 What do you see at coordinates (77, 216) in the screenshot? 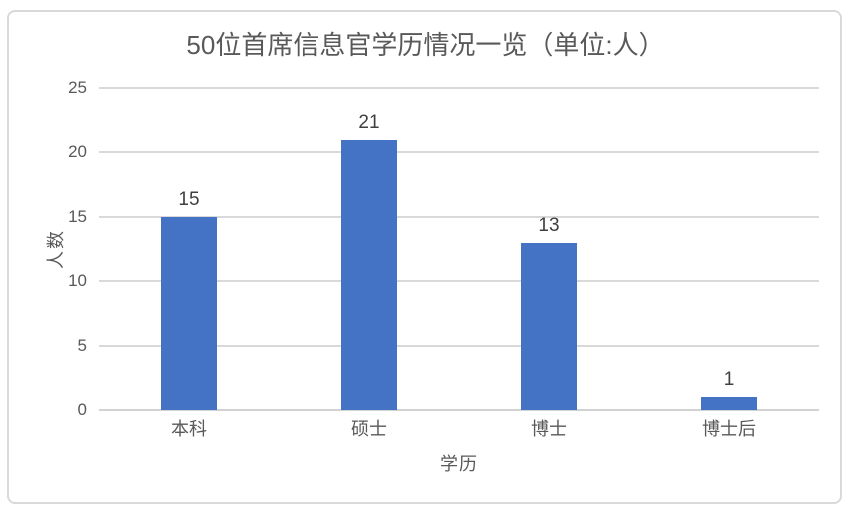
I see `y-tick-label: 15` at bounding box center [77, 216].